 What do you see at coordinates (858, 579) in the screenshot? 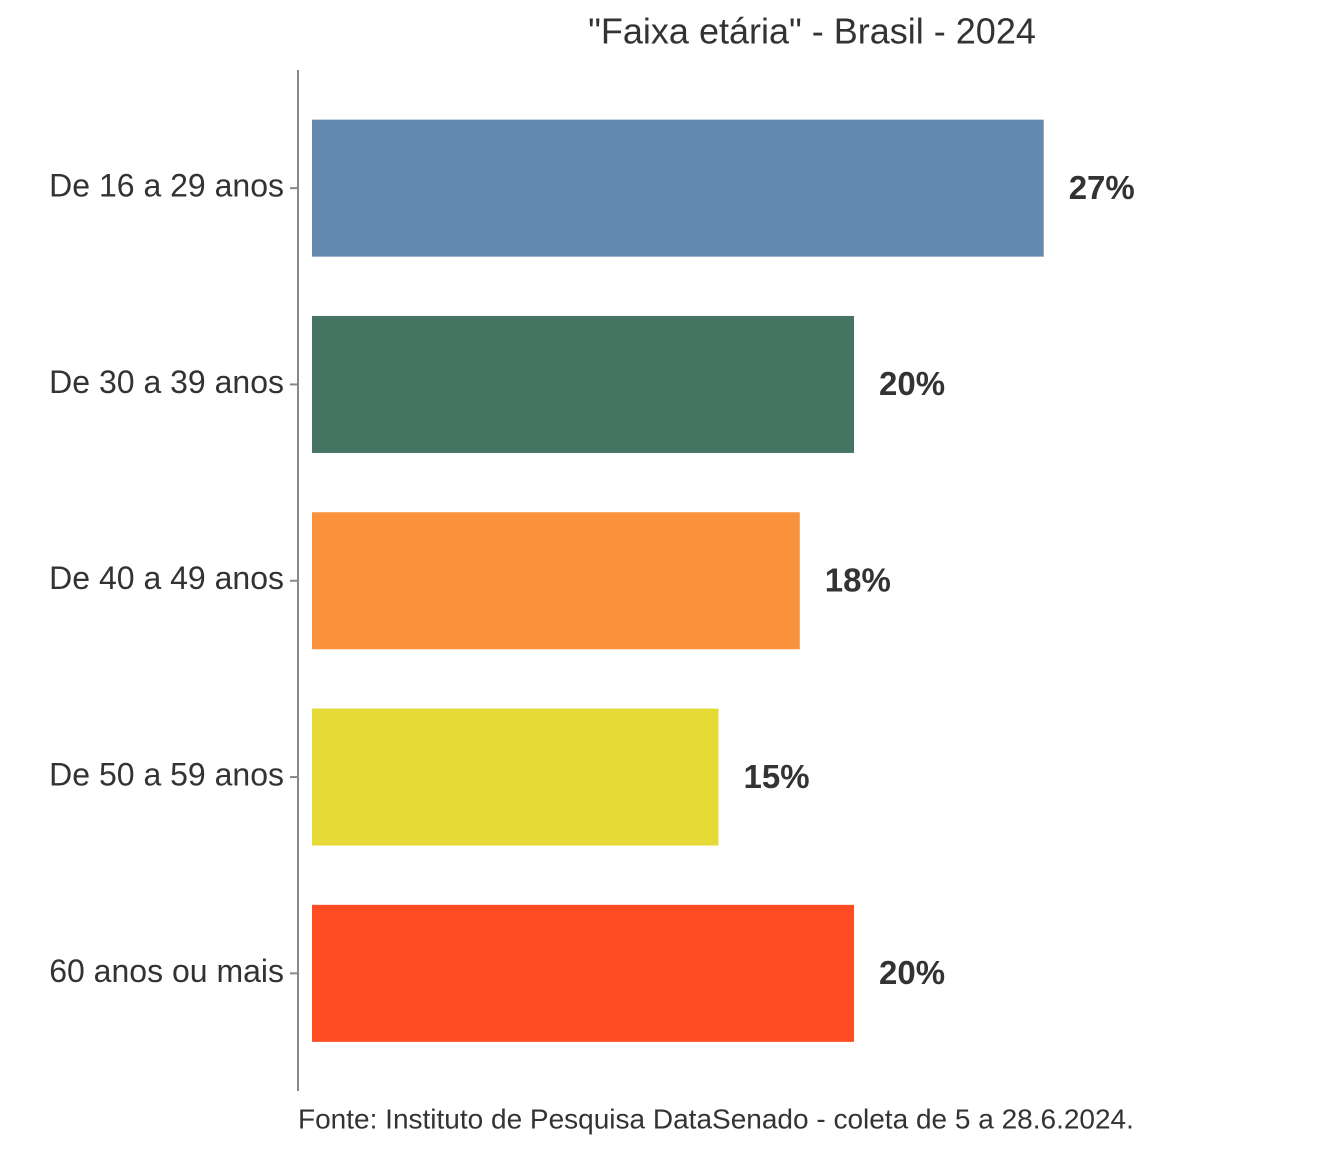
I see `value-label: 18%` at bounding box center [858, 579].